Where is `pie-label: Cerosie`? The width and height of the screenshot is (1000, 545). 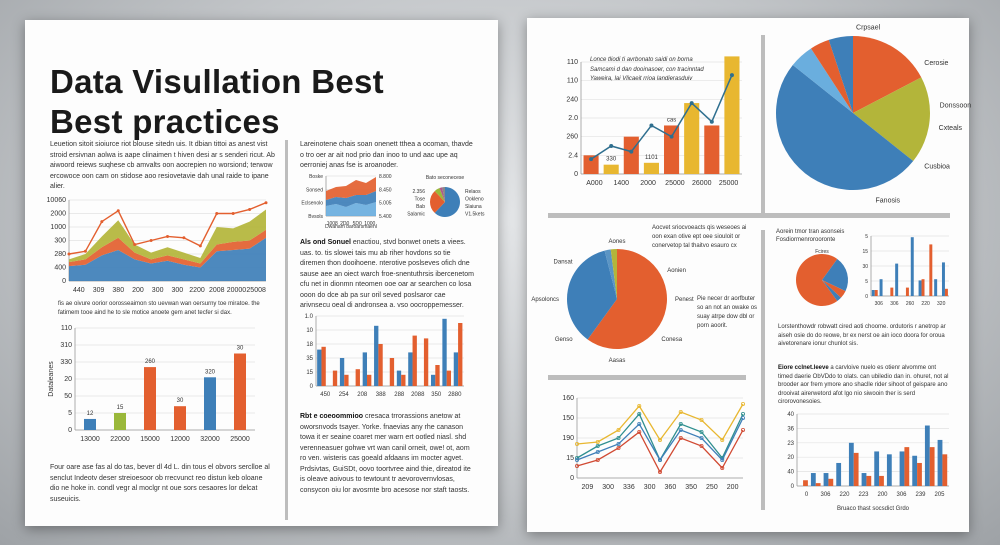 pie-label: Cerosie is located at coordinates (936, 63).